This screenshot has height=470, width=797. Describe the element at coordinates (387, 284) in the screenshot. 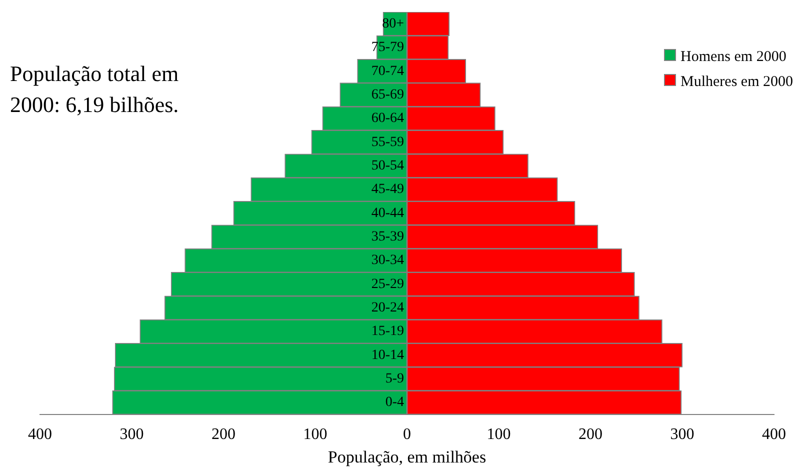

I see `y-tick-label: 25-29` at that location.